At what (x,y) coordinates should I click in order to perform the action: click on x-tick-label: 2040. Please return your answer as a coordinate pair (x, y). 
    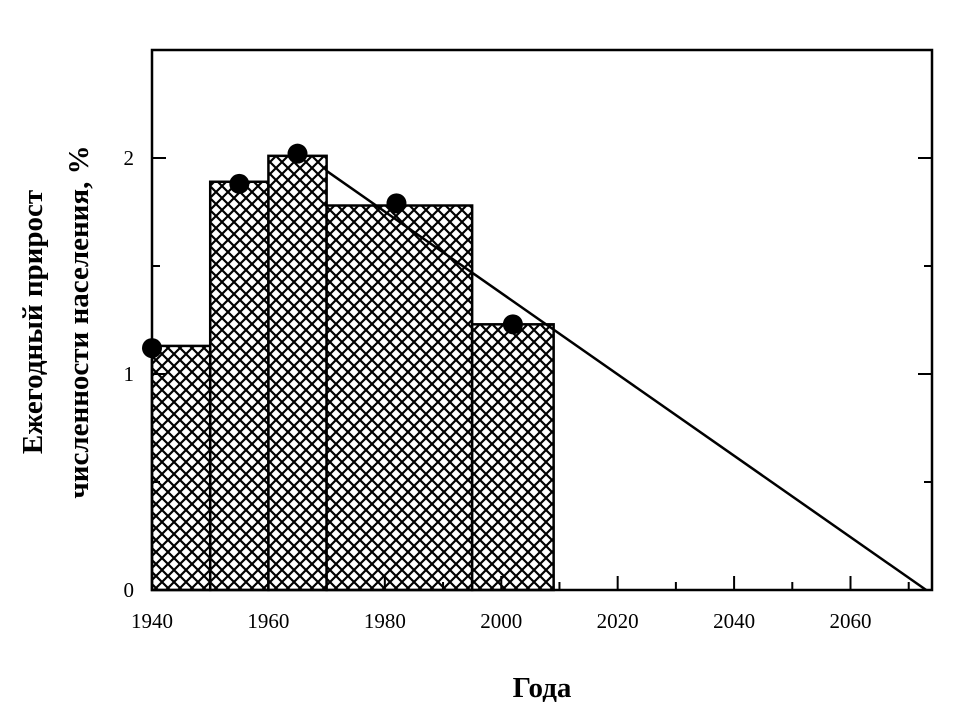
    Looking at the image, I should click on (734, 621).